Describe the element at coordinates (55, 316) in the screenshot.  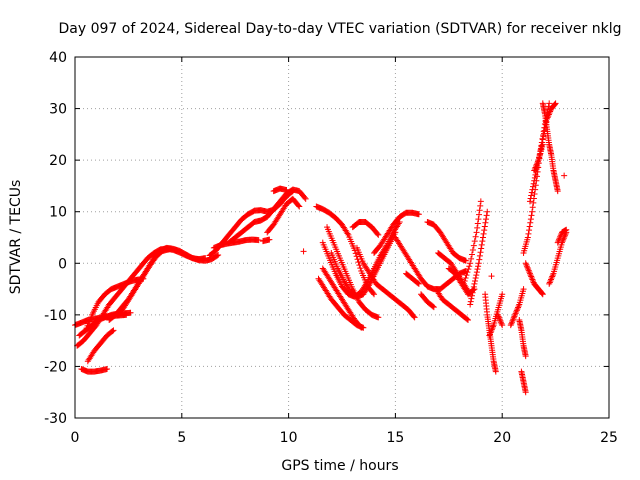
I see `y-tick-label: -10` at that location.